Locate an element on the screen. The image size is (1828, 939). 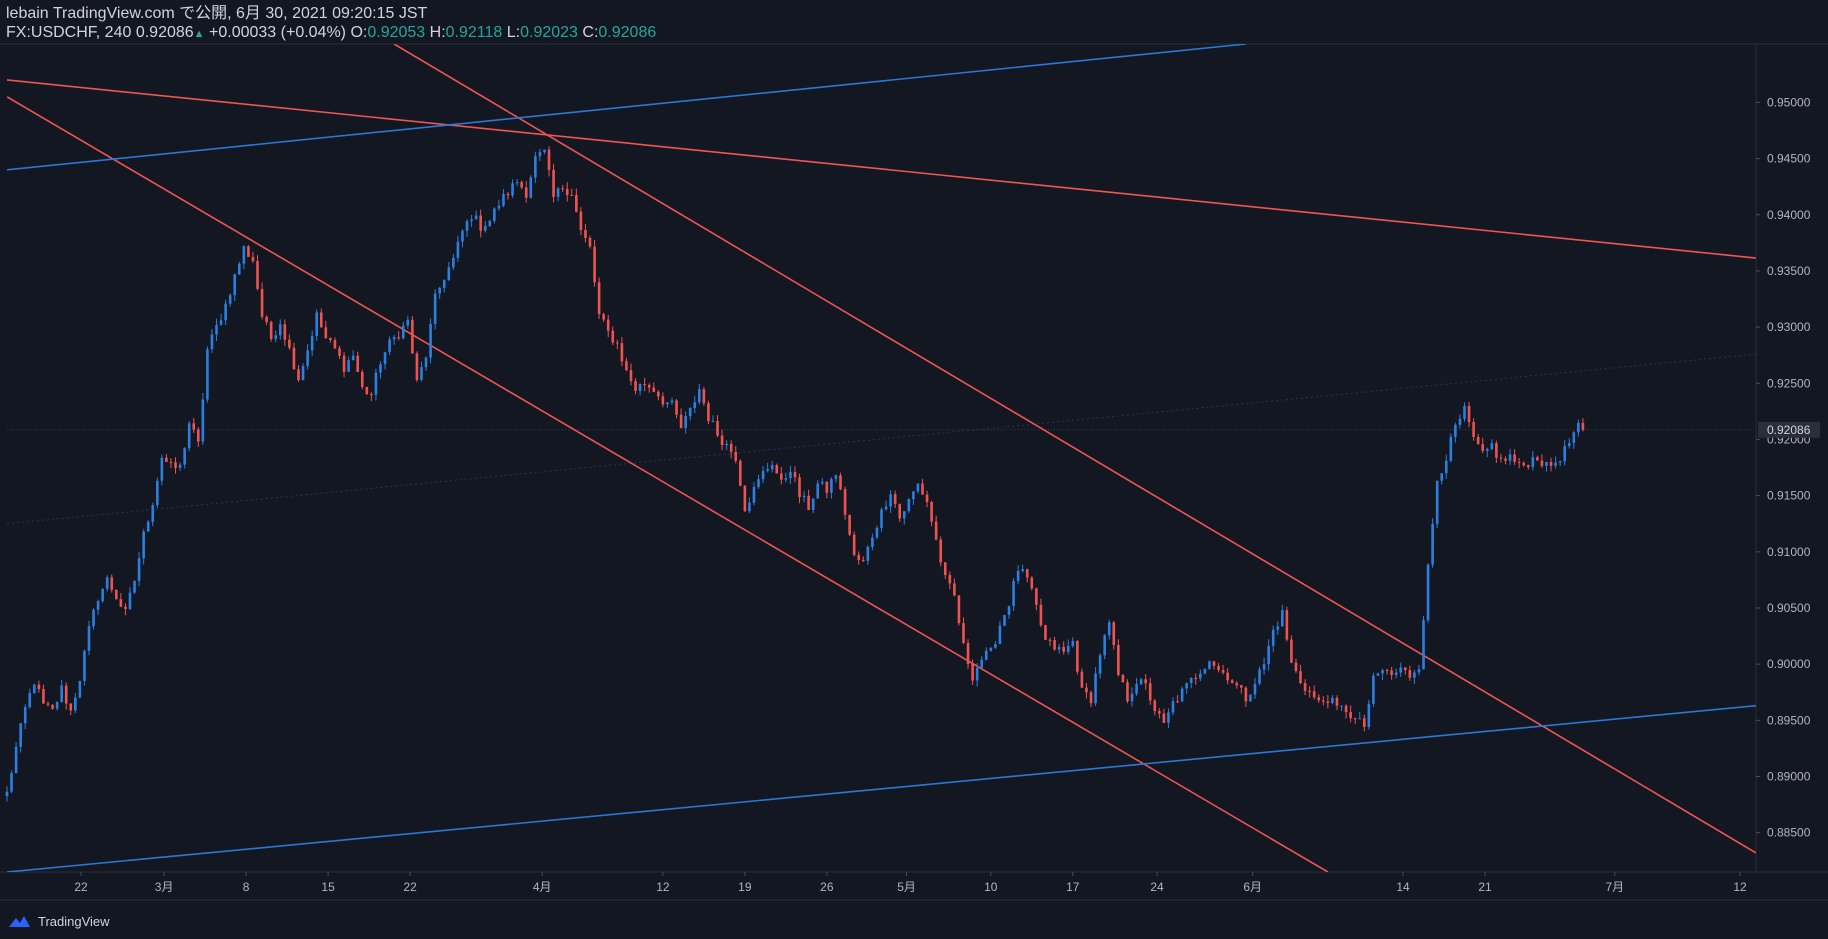
time-axis: 22 3月 8 15 22 4月 12 19 26 5月 10 17 24 6月 14 21 7月 12 is located at coordinates (910, 883).